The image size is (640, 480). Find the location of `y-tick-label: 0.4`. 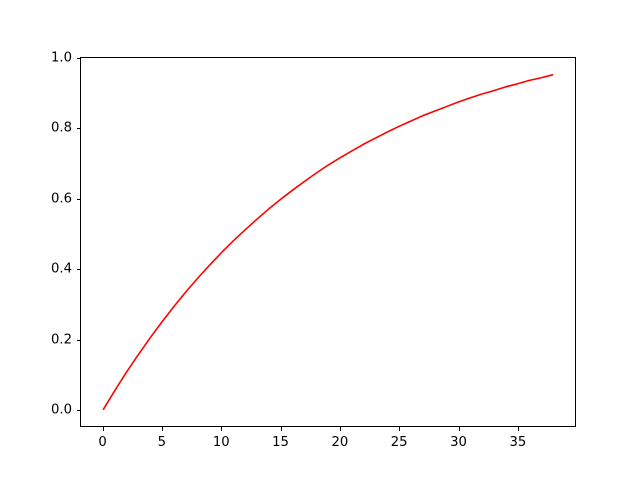

y-tick-label: 0.4 is located at coordinates (61, 269).